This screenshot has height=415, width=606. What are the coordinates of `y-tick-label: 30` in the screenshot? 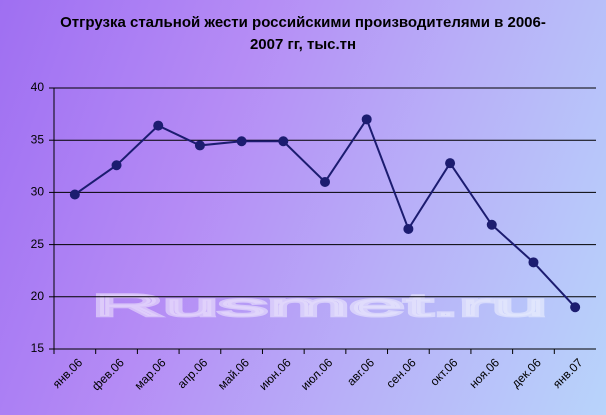 It's located at (38, 192).